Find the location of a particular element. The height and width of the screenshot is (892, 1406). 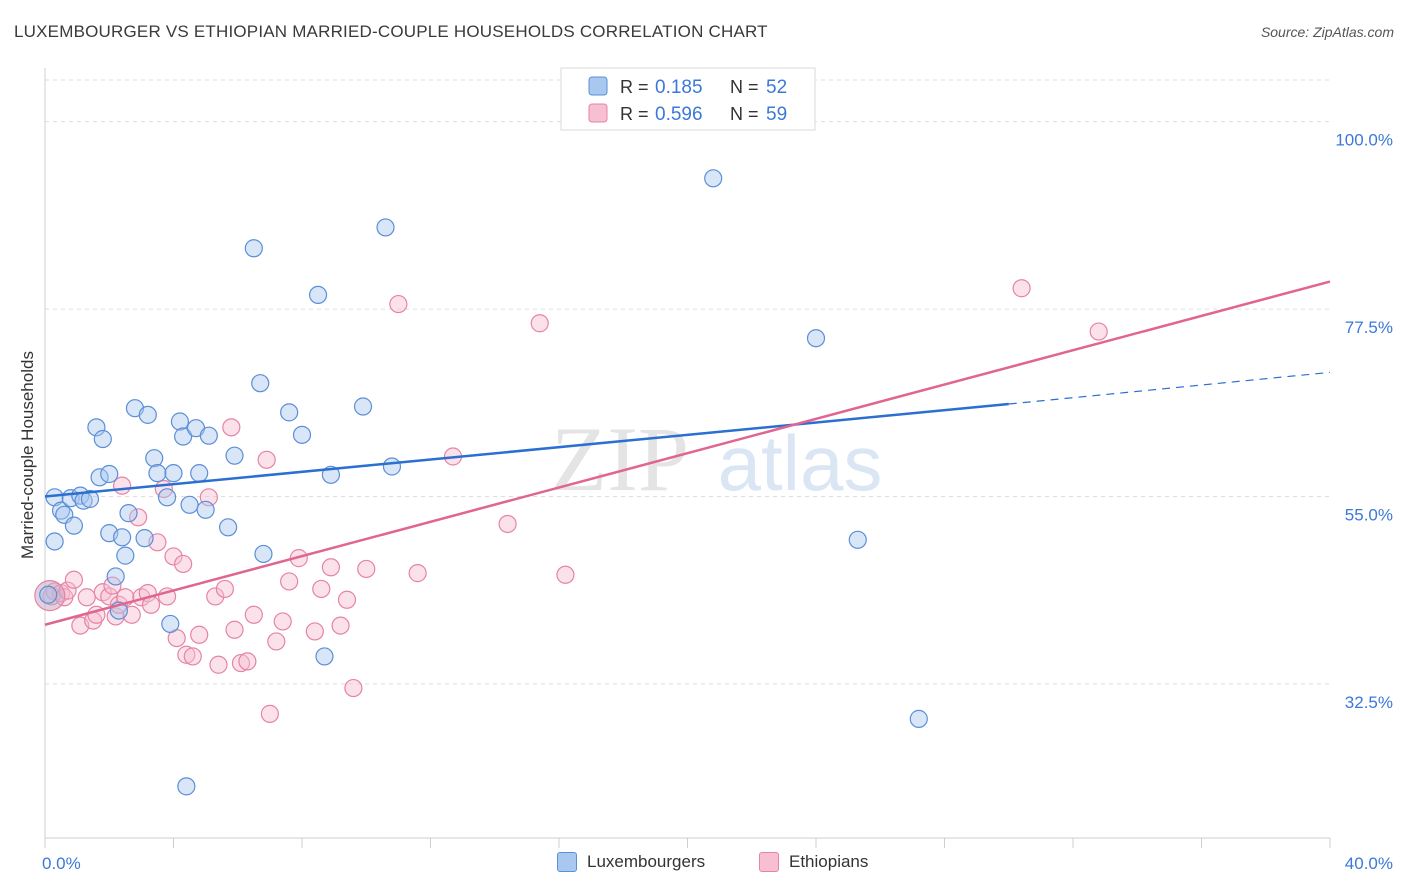

watermark-atlas: atlas is located at coordinates (800, 463).